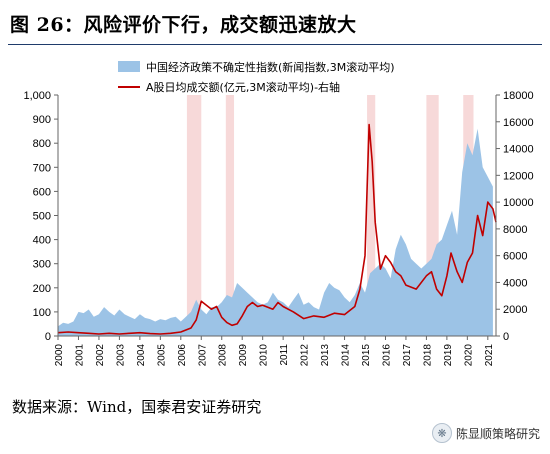 Image resolution: width=550 pixels, height=454 pixels. Describe the element at coordinates (441, 433) in the screenshot. I see `wechat-icon: ❋` at that location.